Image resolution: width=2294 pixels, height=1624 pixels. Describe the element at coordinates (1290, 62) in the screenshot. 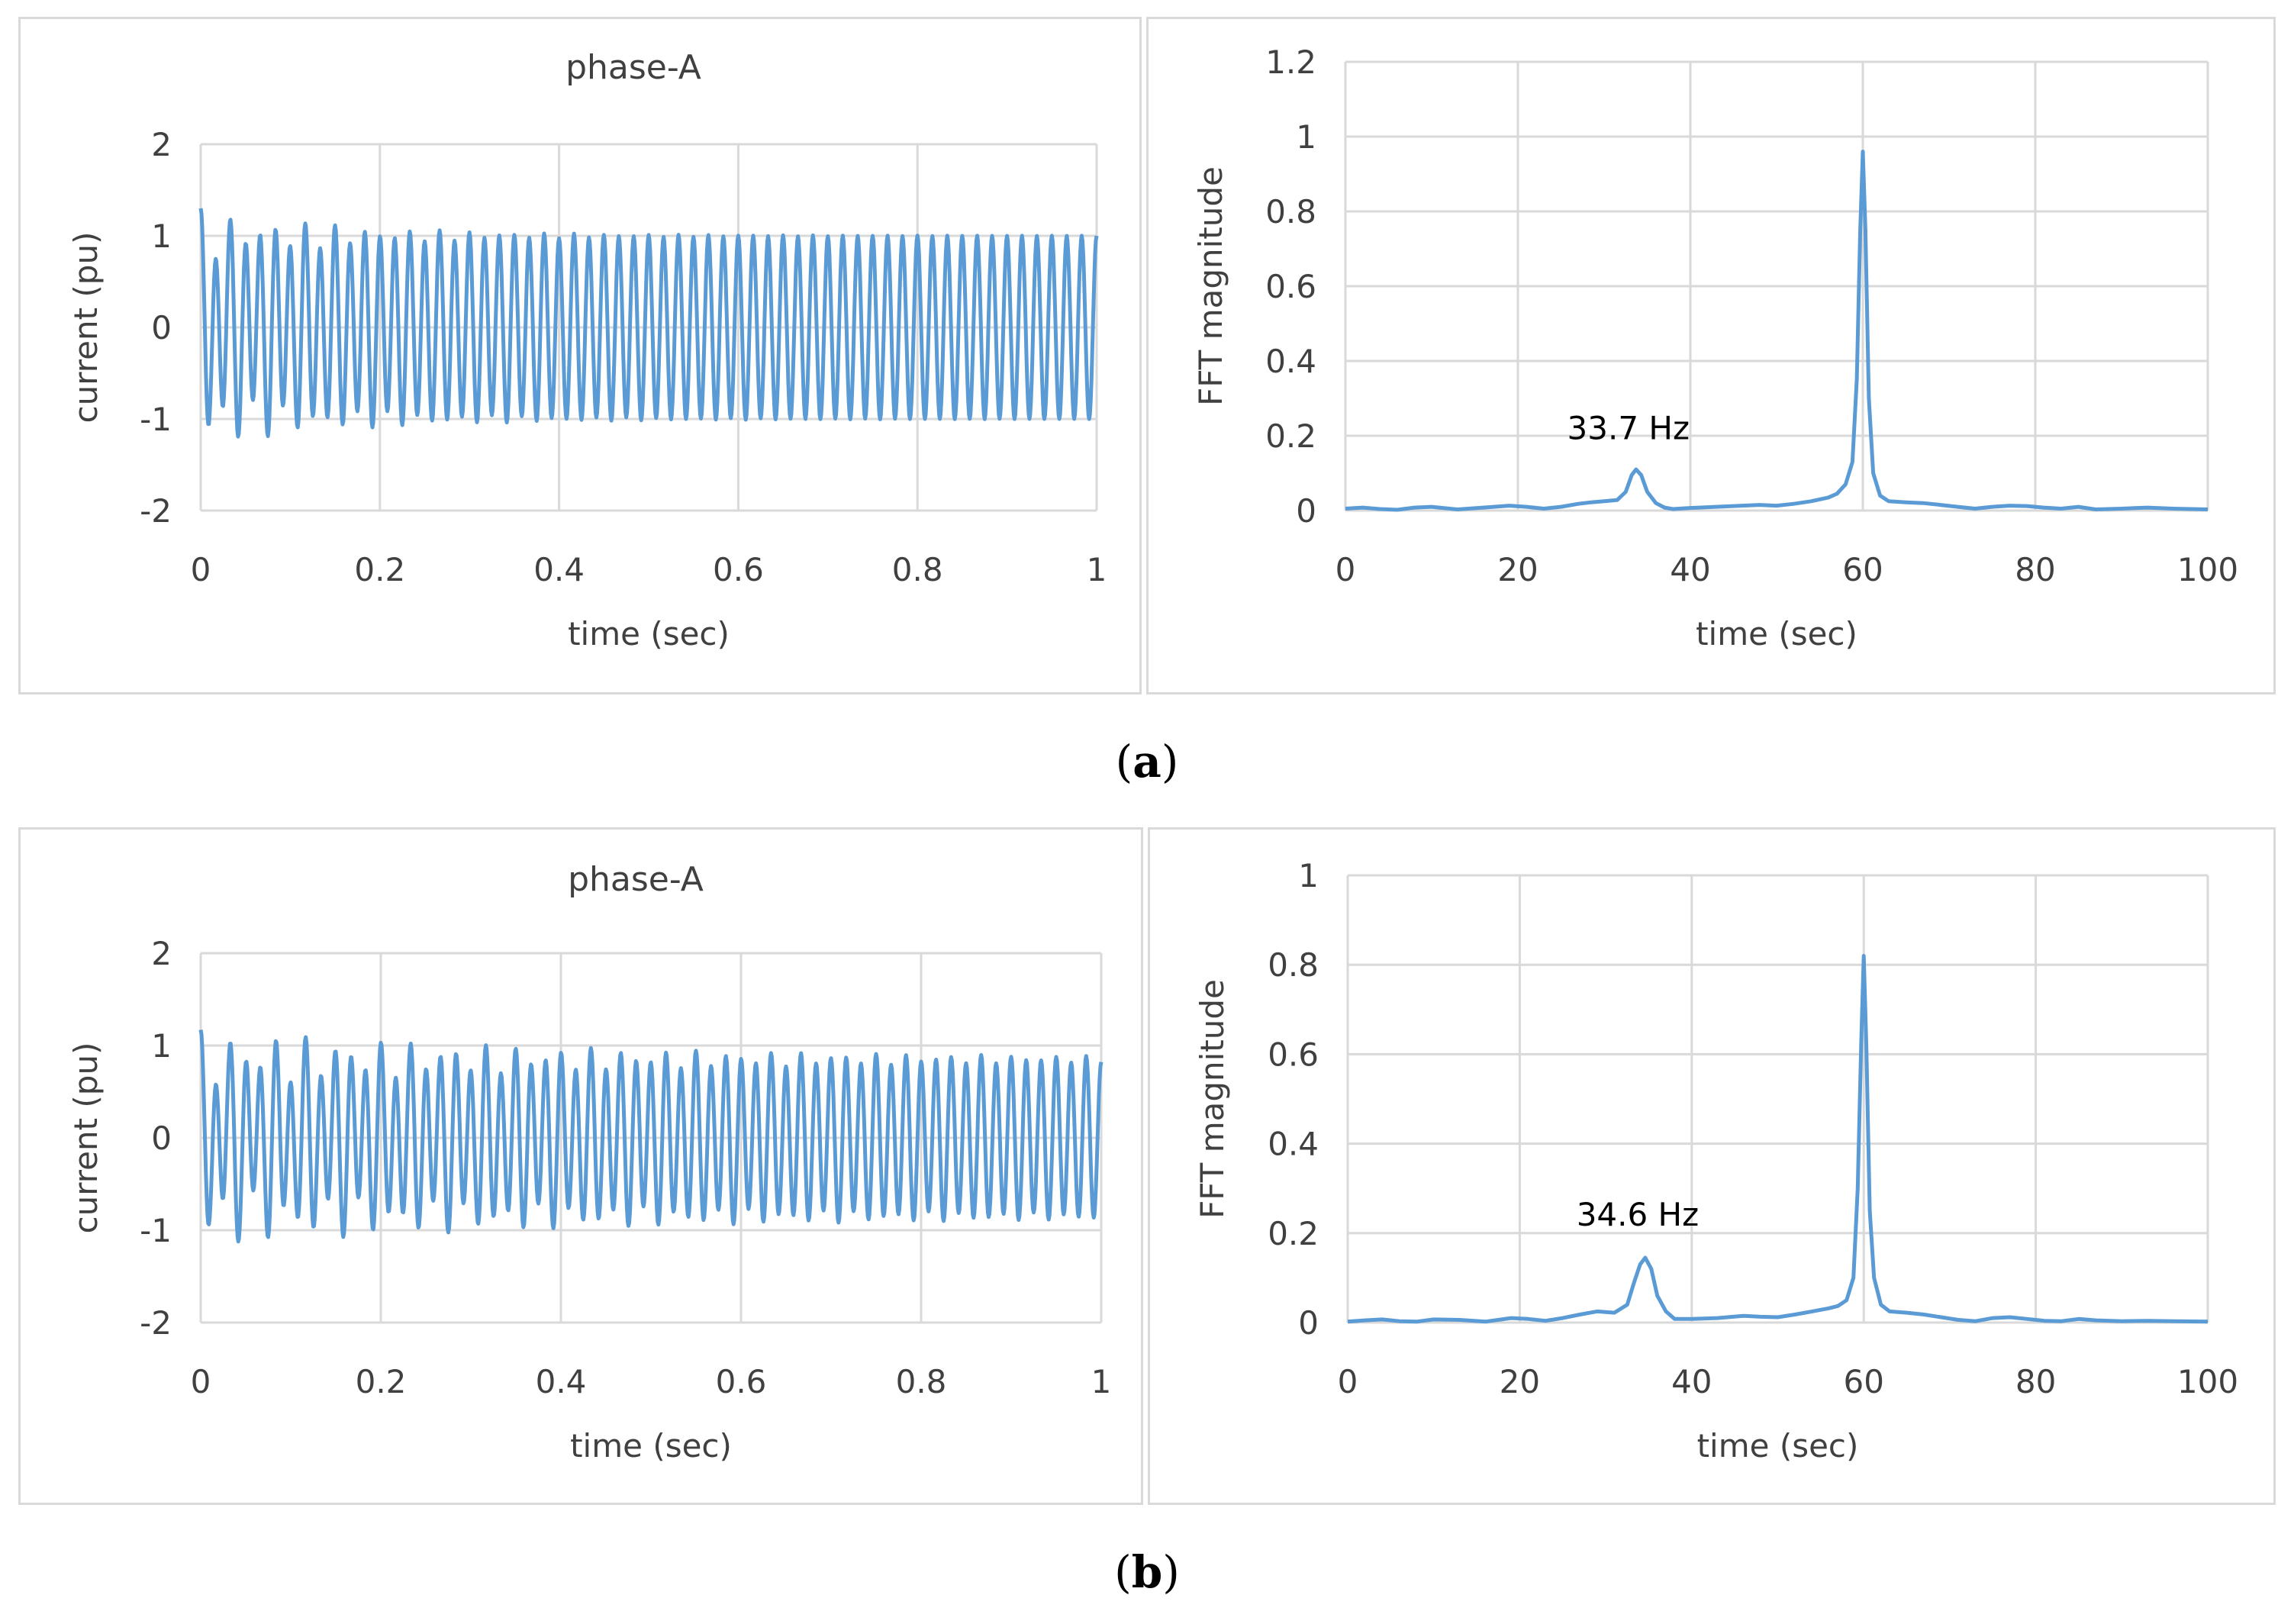

I see `y-tick-label: 1.2` at that location.